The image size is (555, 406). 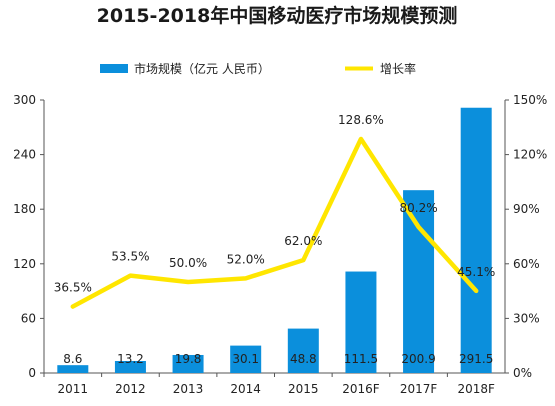 I want to click on legend-line-label: 增长率, so click(x=398, y=68).